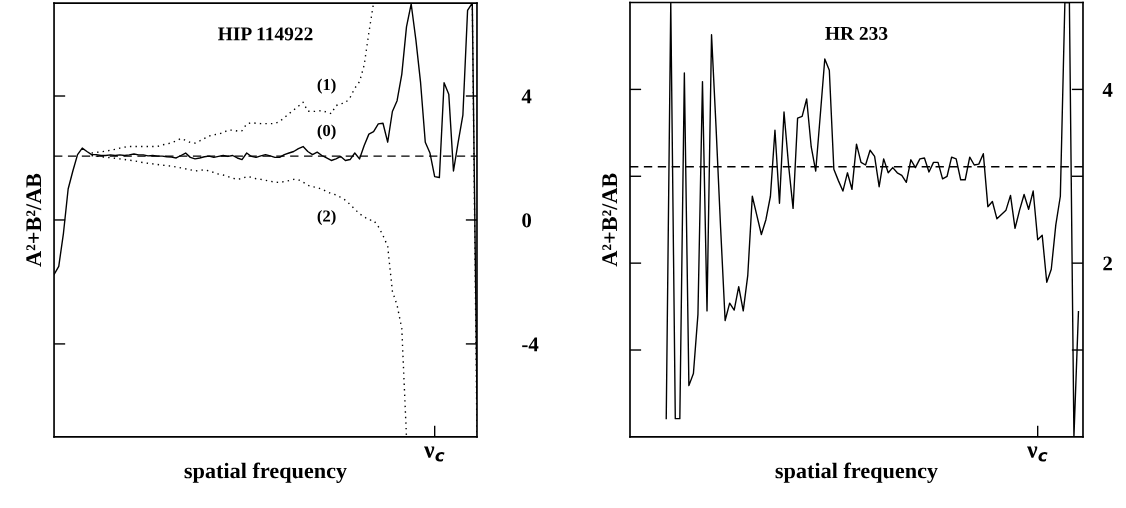  Describe the element at coordinates (530, 344) in the screenshot. I see `y-tick-label: -4` at that location.